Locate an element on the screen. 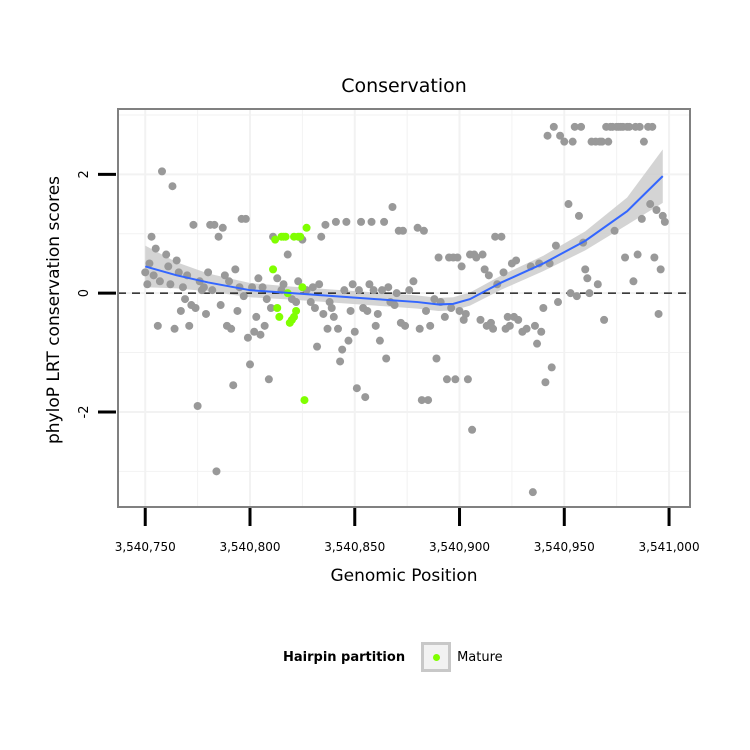  y-axis-label: phyloP LRT conservation scores is located at coordinates (54, 310).